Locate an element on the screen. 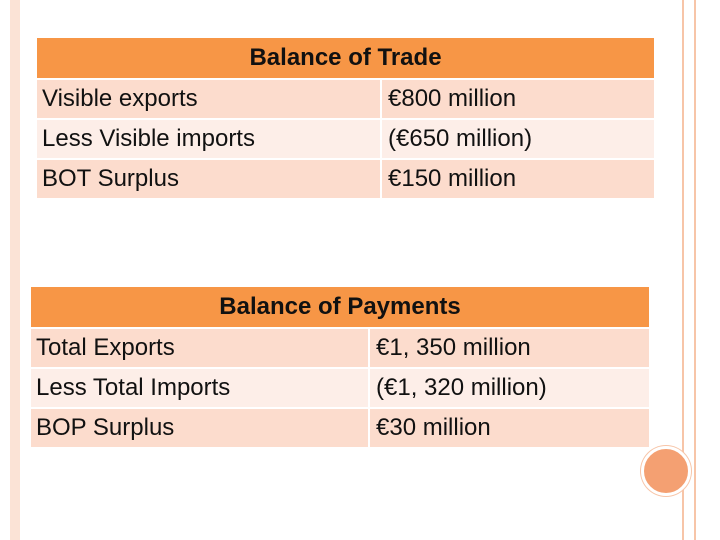  row-label: Visible exports is located at coordinates (208, 98).